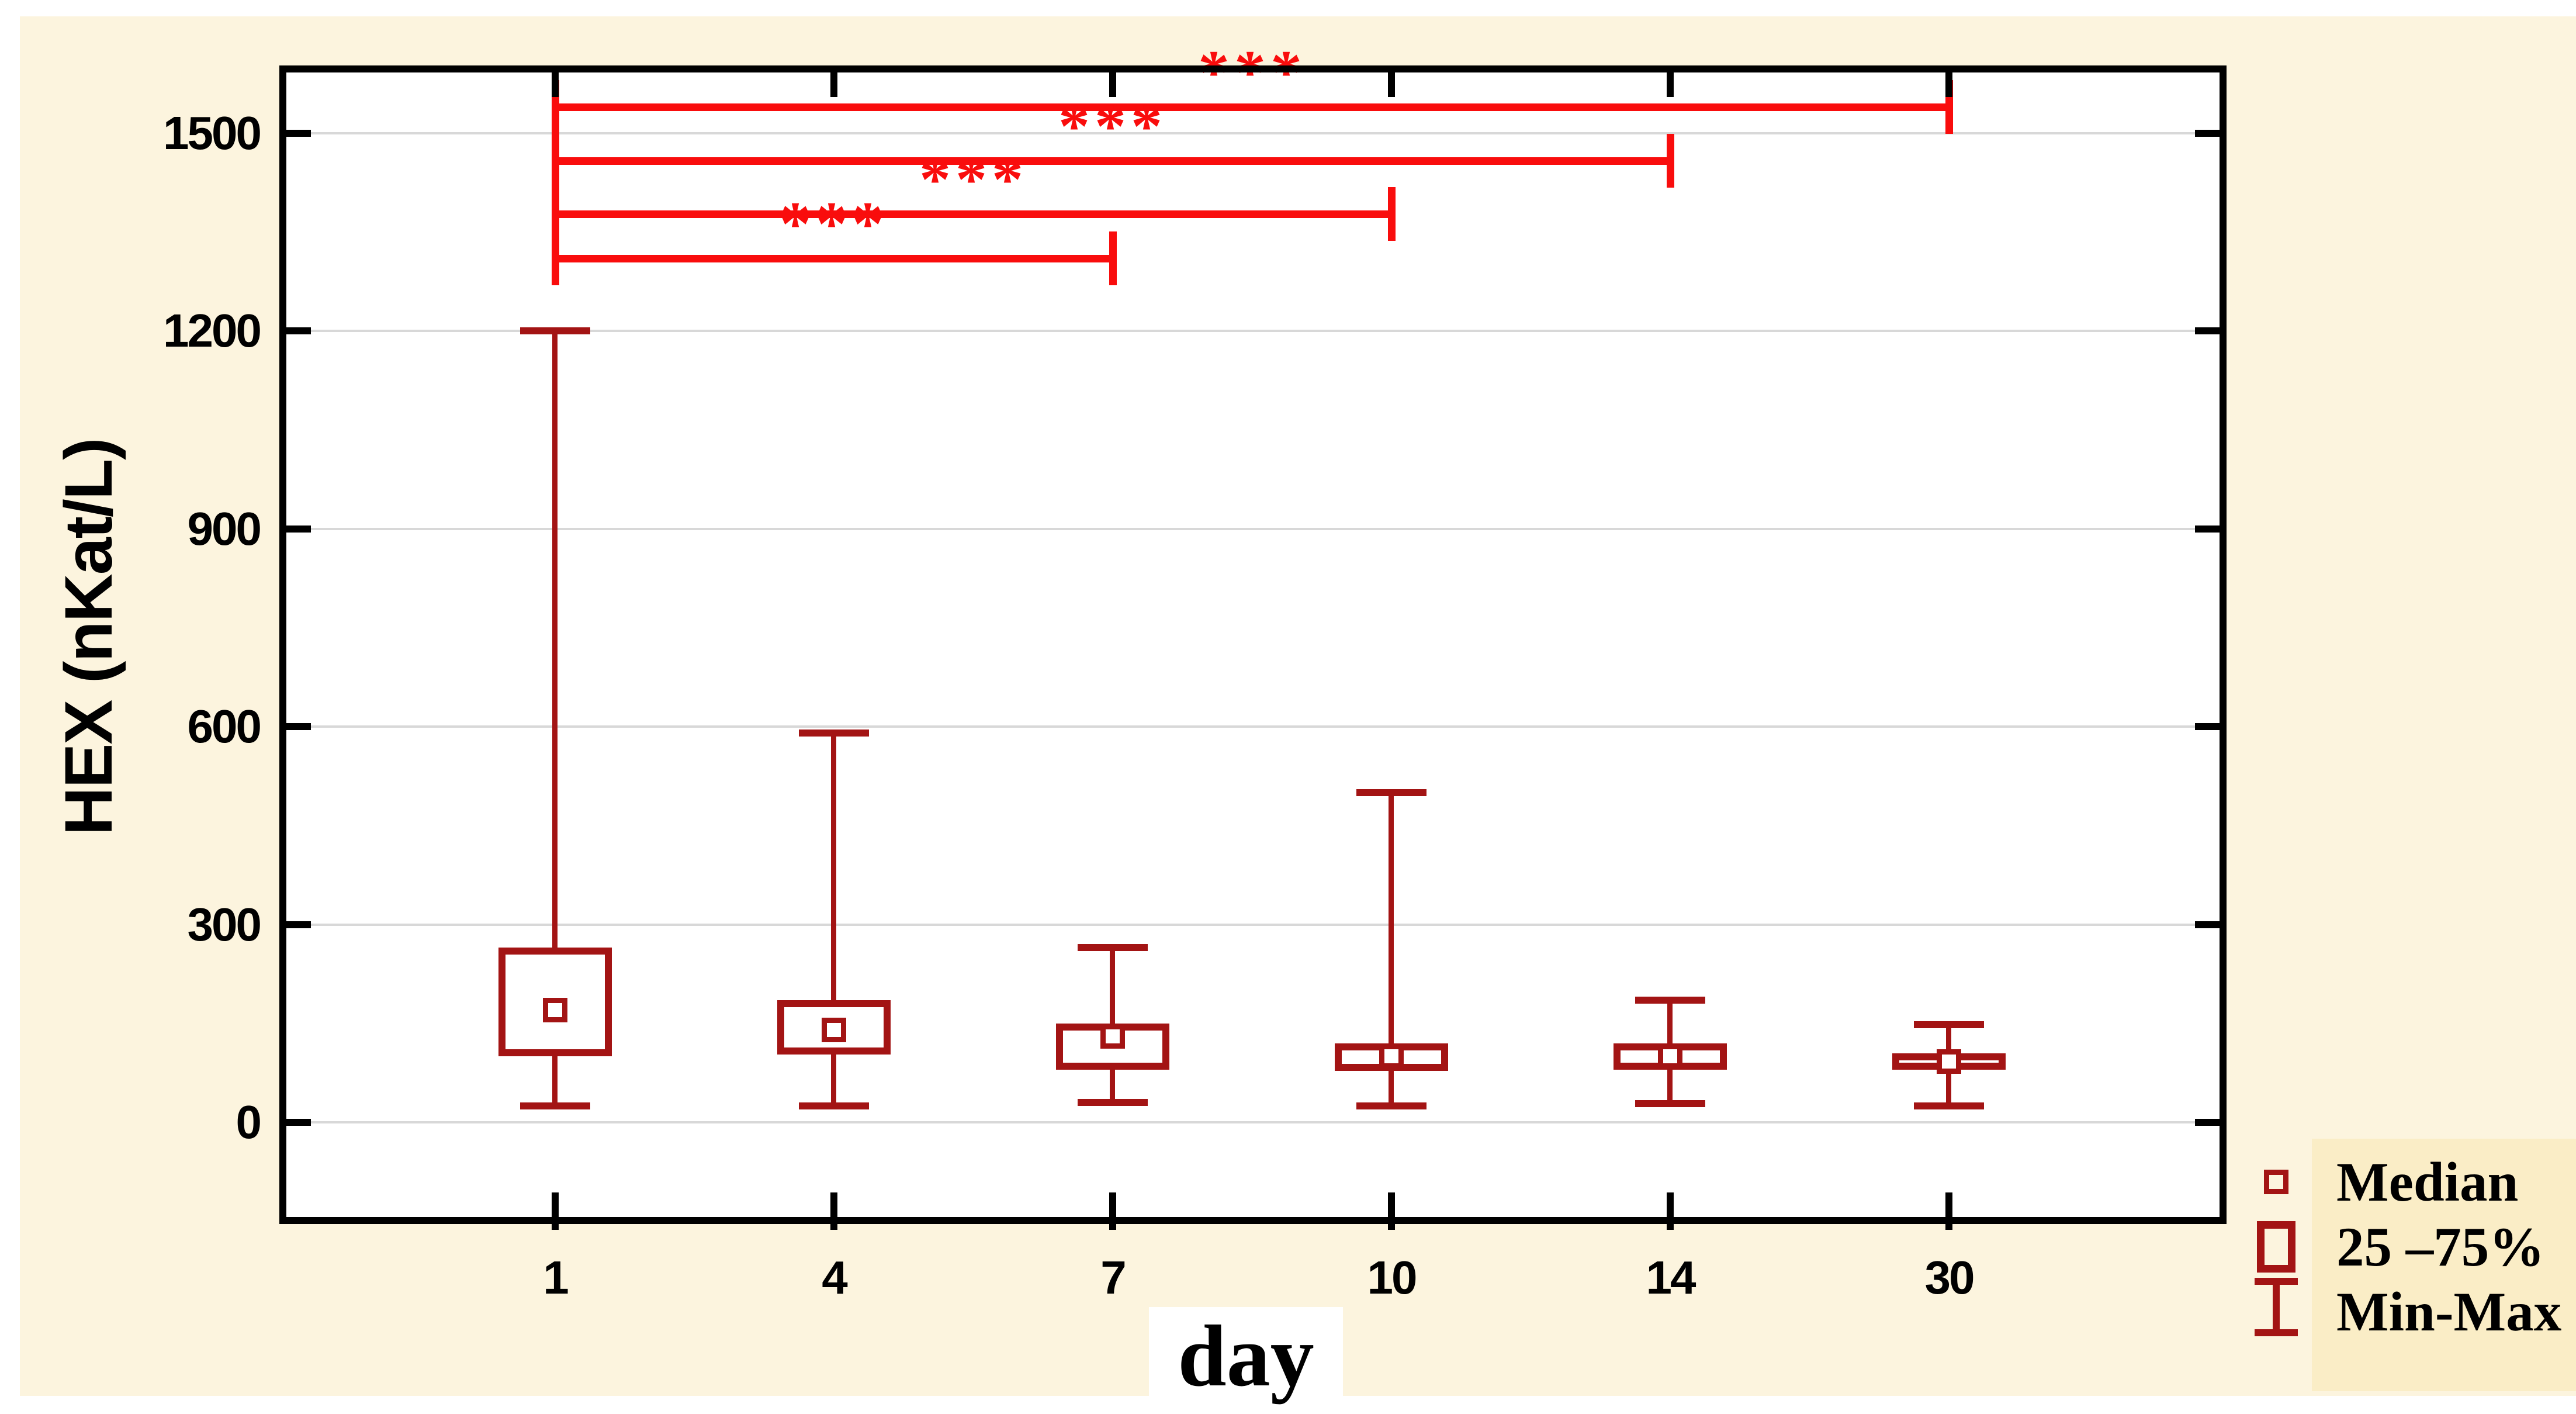 The image size is (2576, 1414). What do you see at coordinates (835, 1277) in the screenshot?
I see `x-tick-label-4: 4` at bounding box center [835, 1277].